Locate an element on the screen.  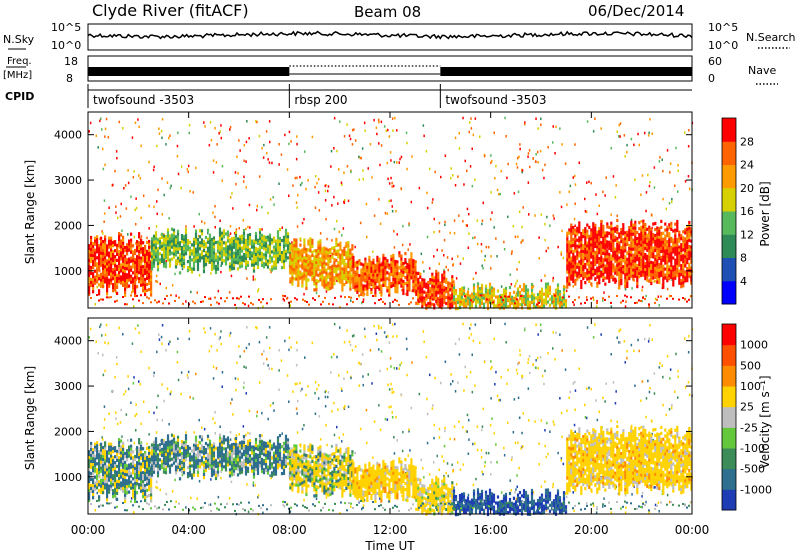
nave-label: Nave is located at coordinates (762, 70).